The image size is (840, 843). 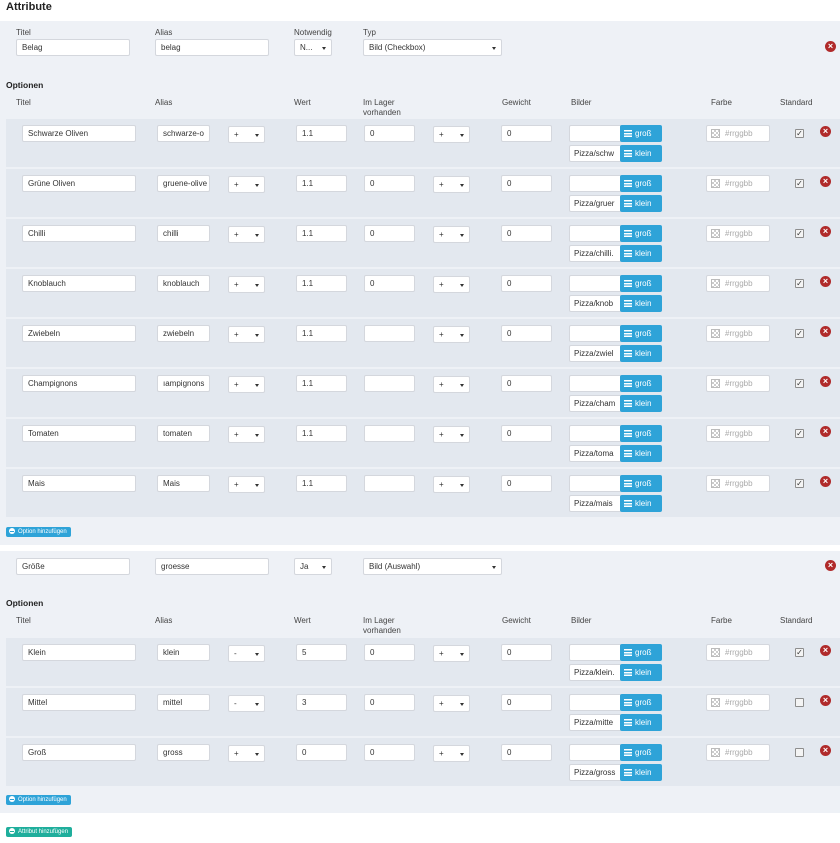 I want to click on option-alias-input: chilli, so click(x=183, y=233).